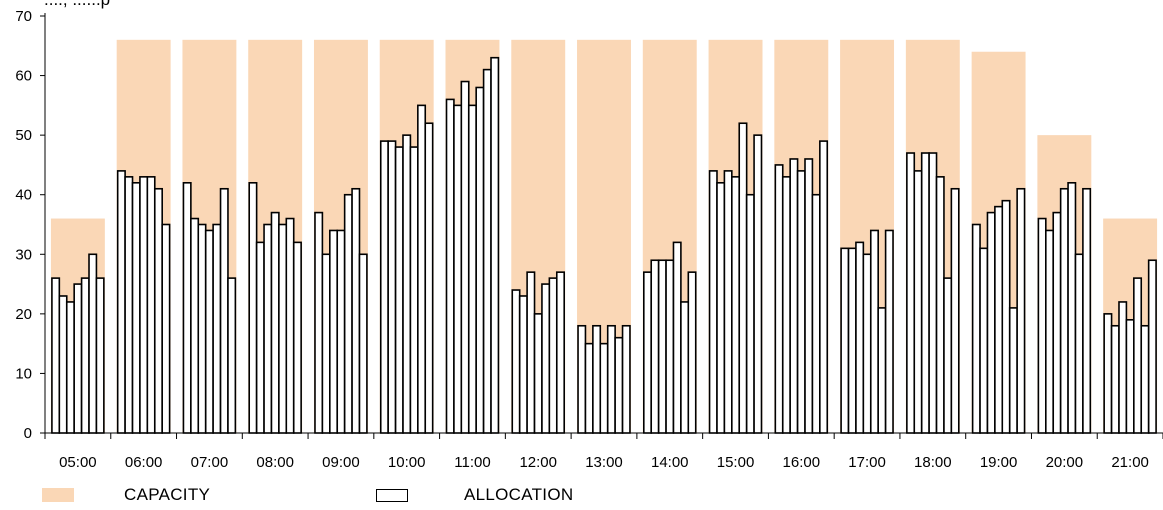  I want to click on legend-allocation-swatch, so click(392, 495).